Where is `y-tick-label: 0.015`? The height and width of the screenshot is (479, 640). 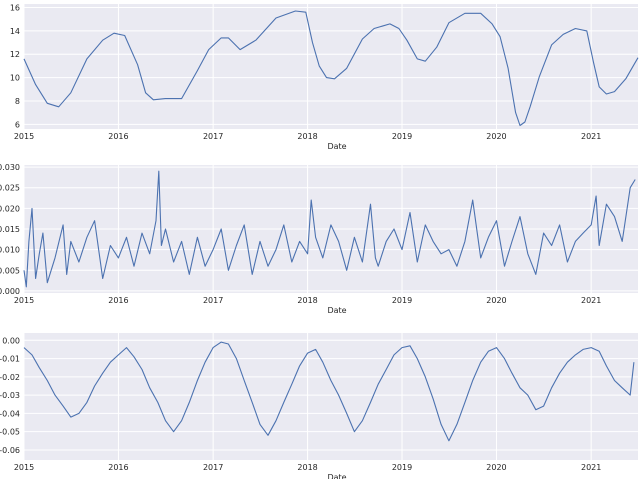 y-tick-label: 0.015 is located at coordinates (10, 229).